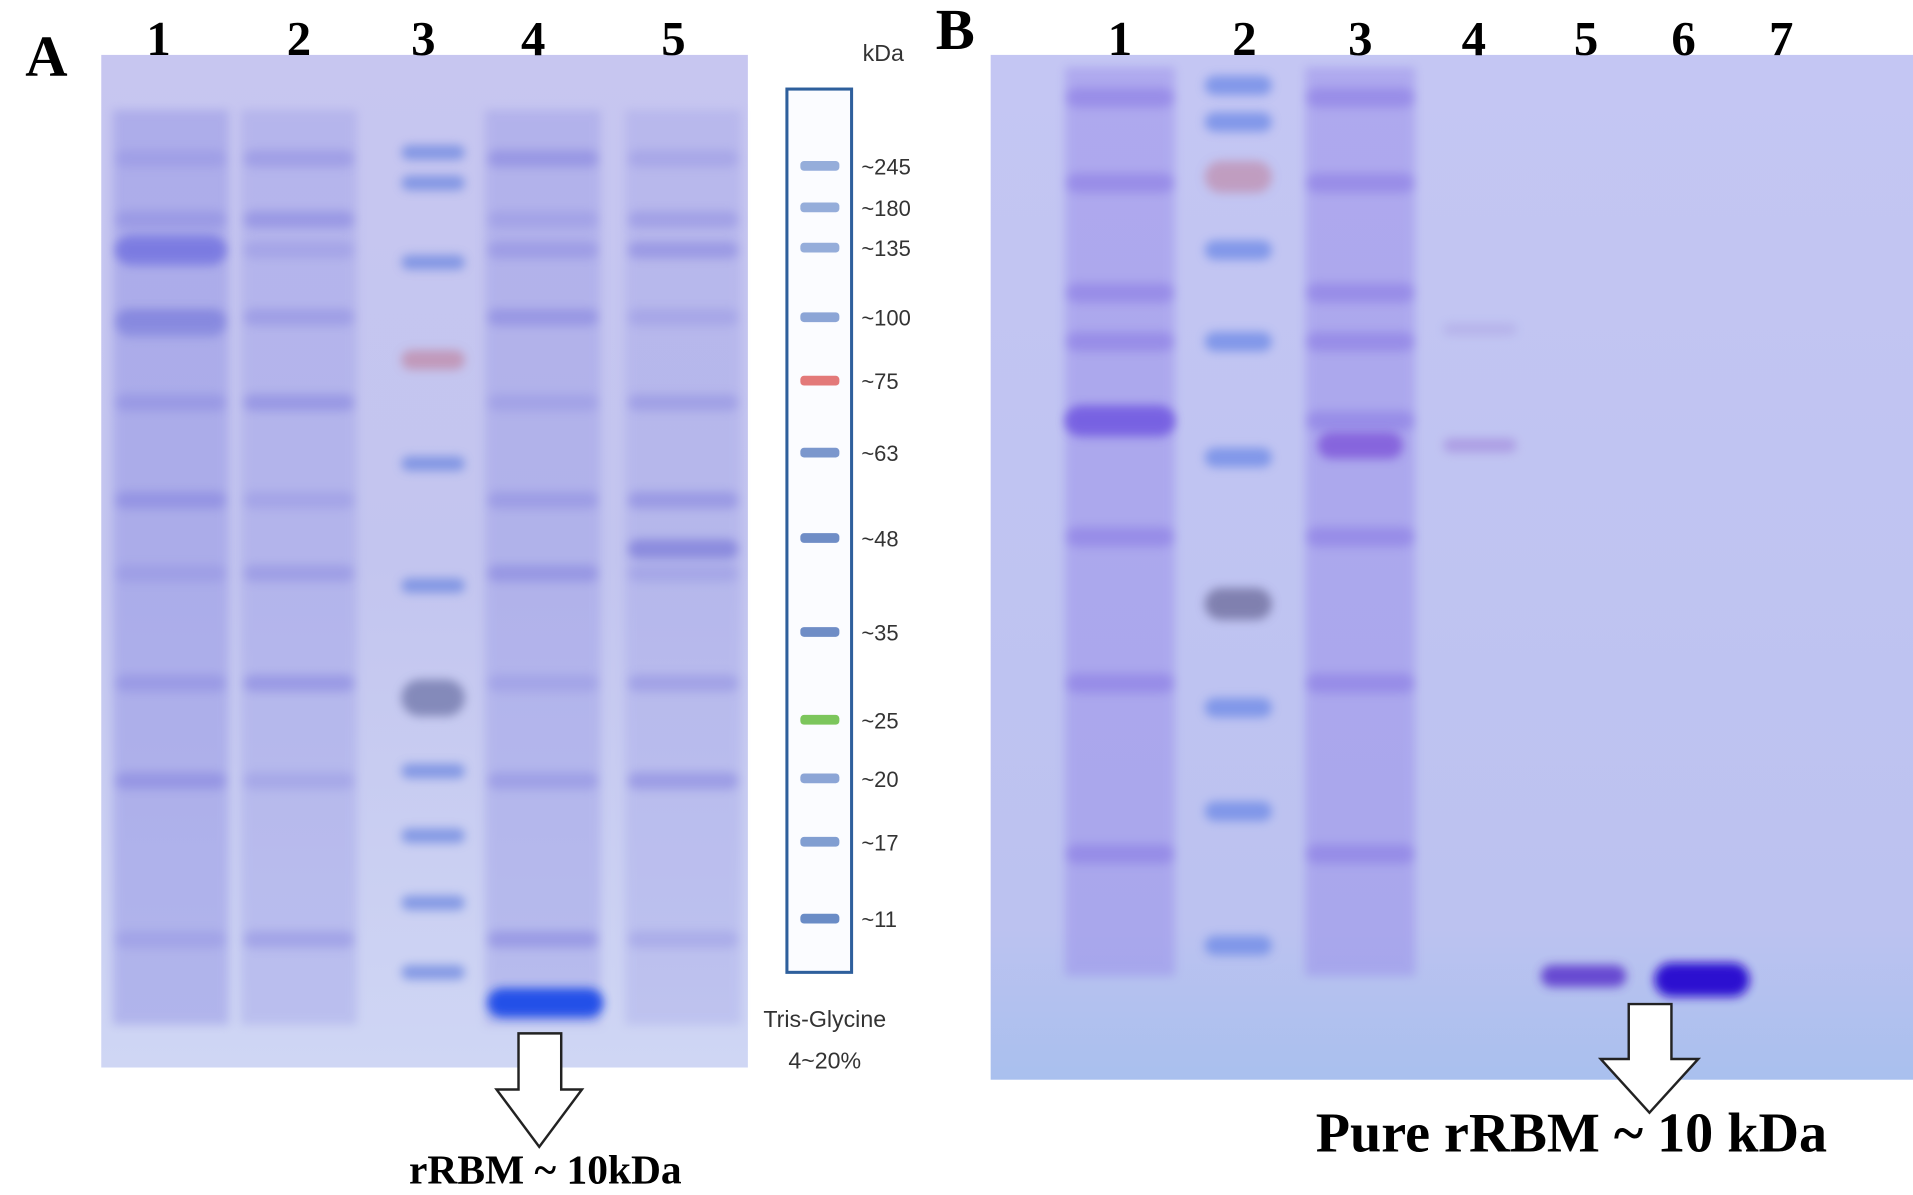  Describe the element at coordinates (824, 1019) in the screenshot. I see `gel-type: Tris-Glycine` at that location.